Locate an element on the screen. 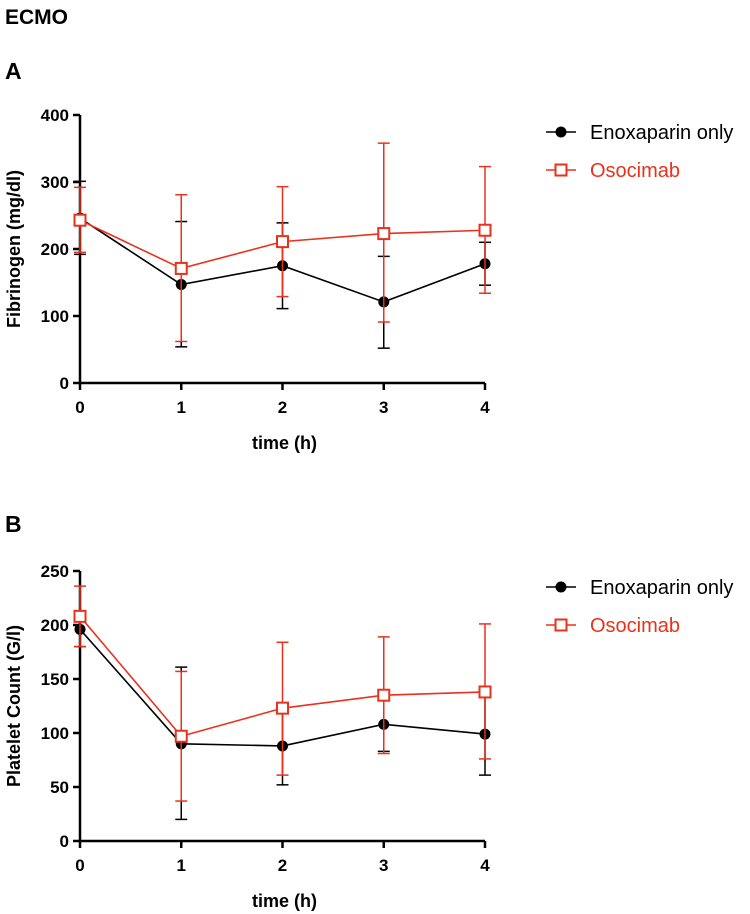 This screenshot has width=750, height=914. y-tick-label: 150 is located at coordinates (55, 679).